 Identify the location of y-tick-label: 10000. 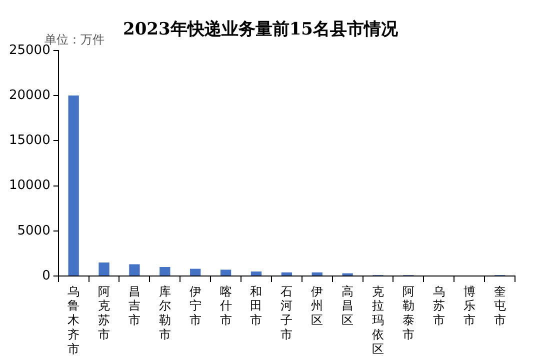
(29, 186).